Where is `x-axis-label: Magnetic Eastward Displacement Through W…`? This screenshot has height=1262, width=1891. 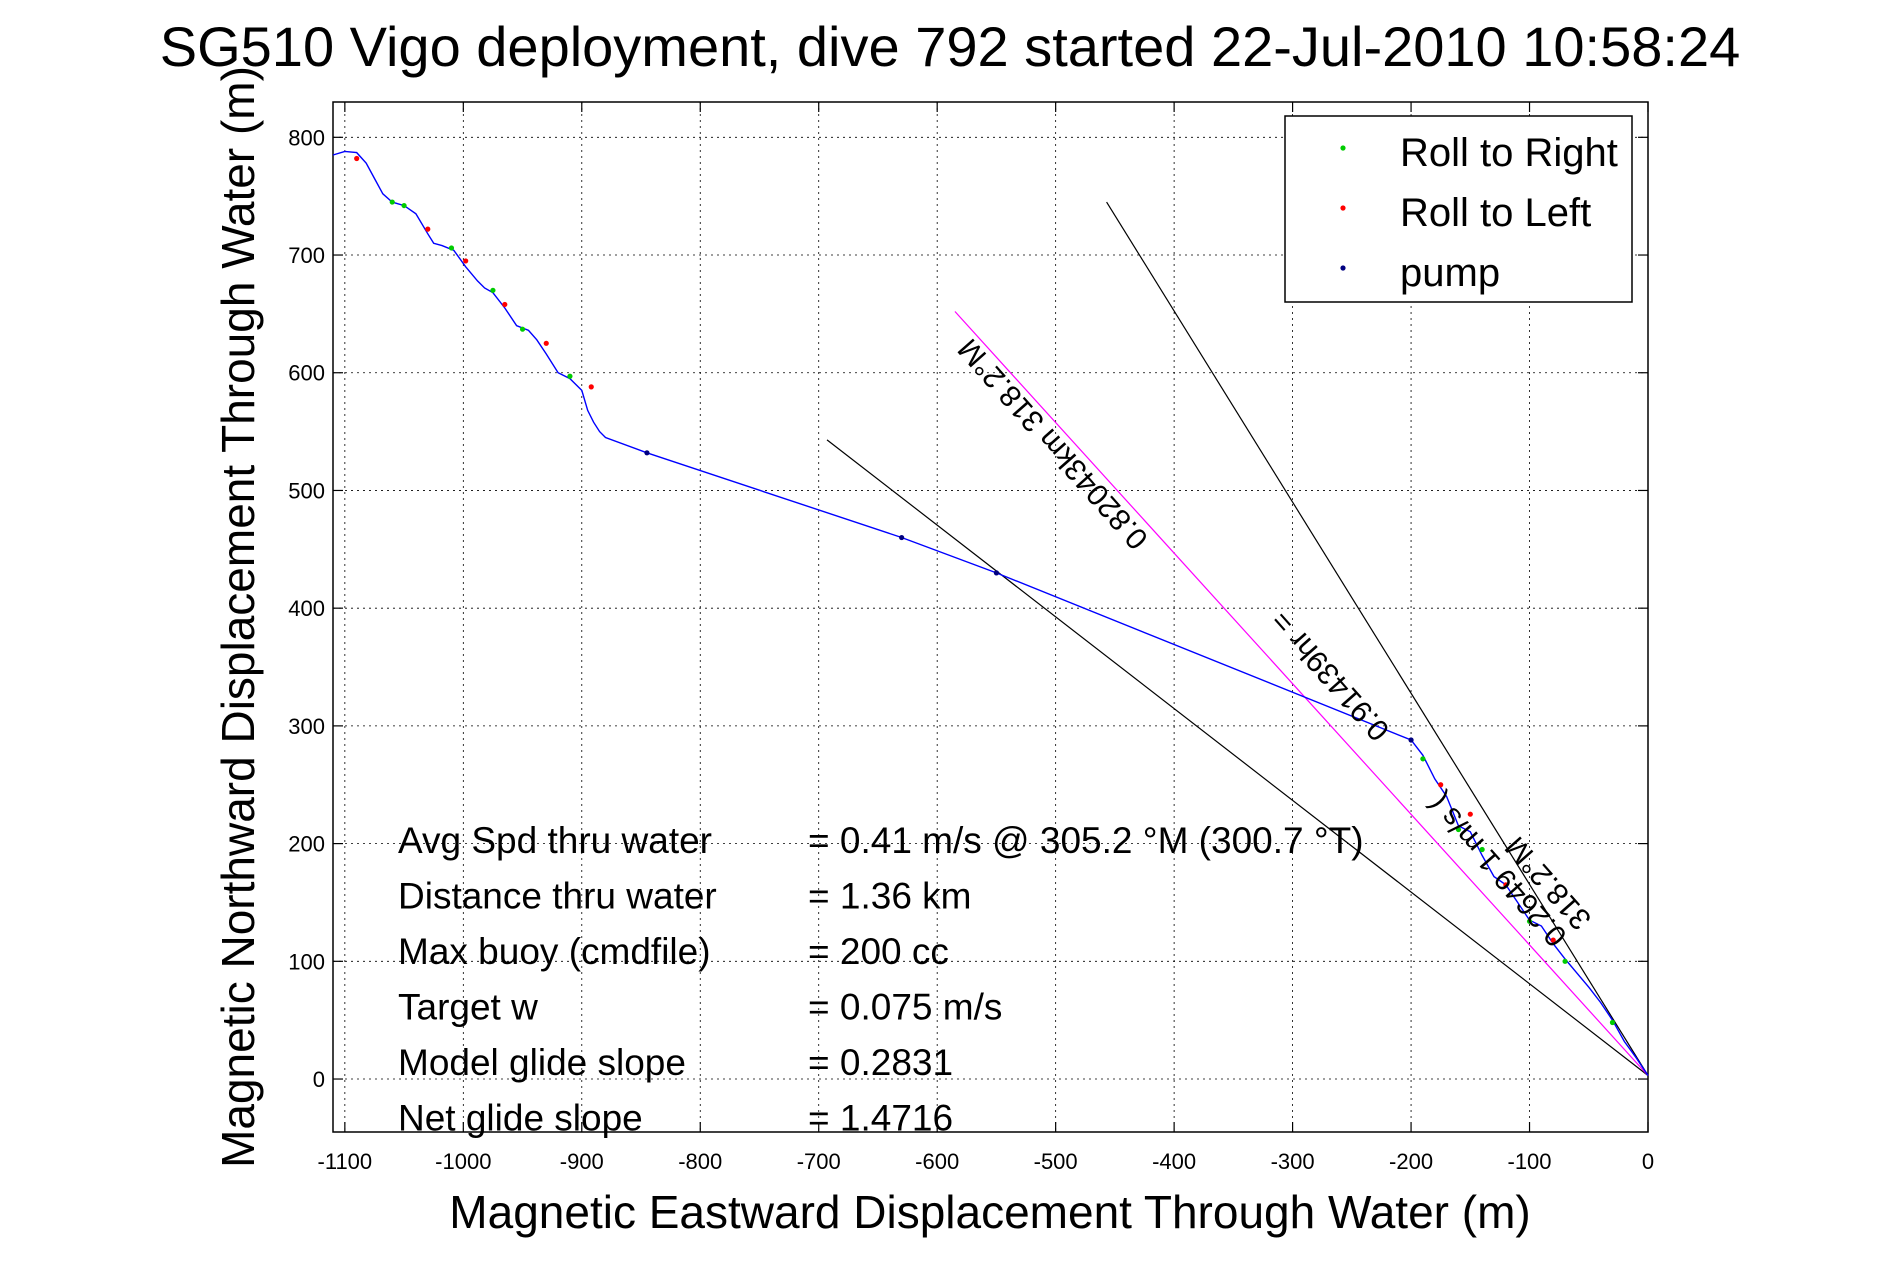
x-axis-label: Magnetic Eastward Displacement Through W… is located at coordinates (989, 1212).